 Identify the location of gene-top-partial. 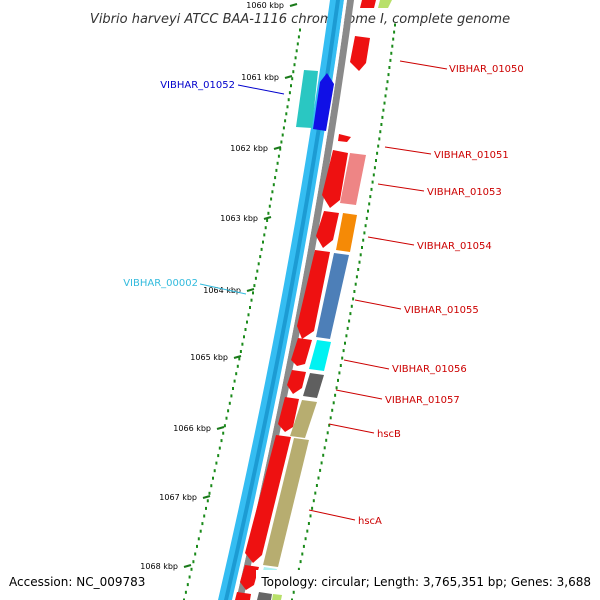
(385, 4).